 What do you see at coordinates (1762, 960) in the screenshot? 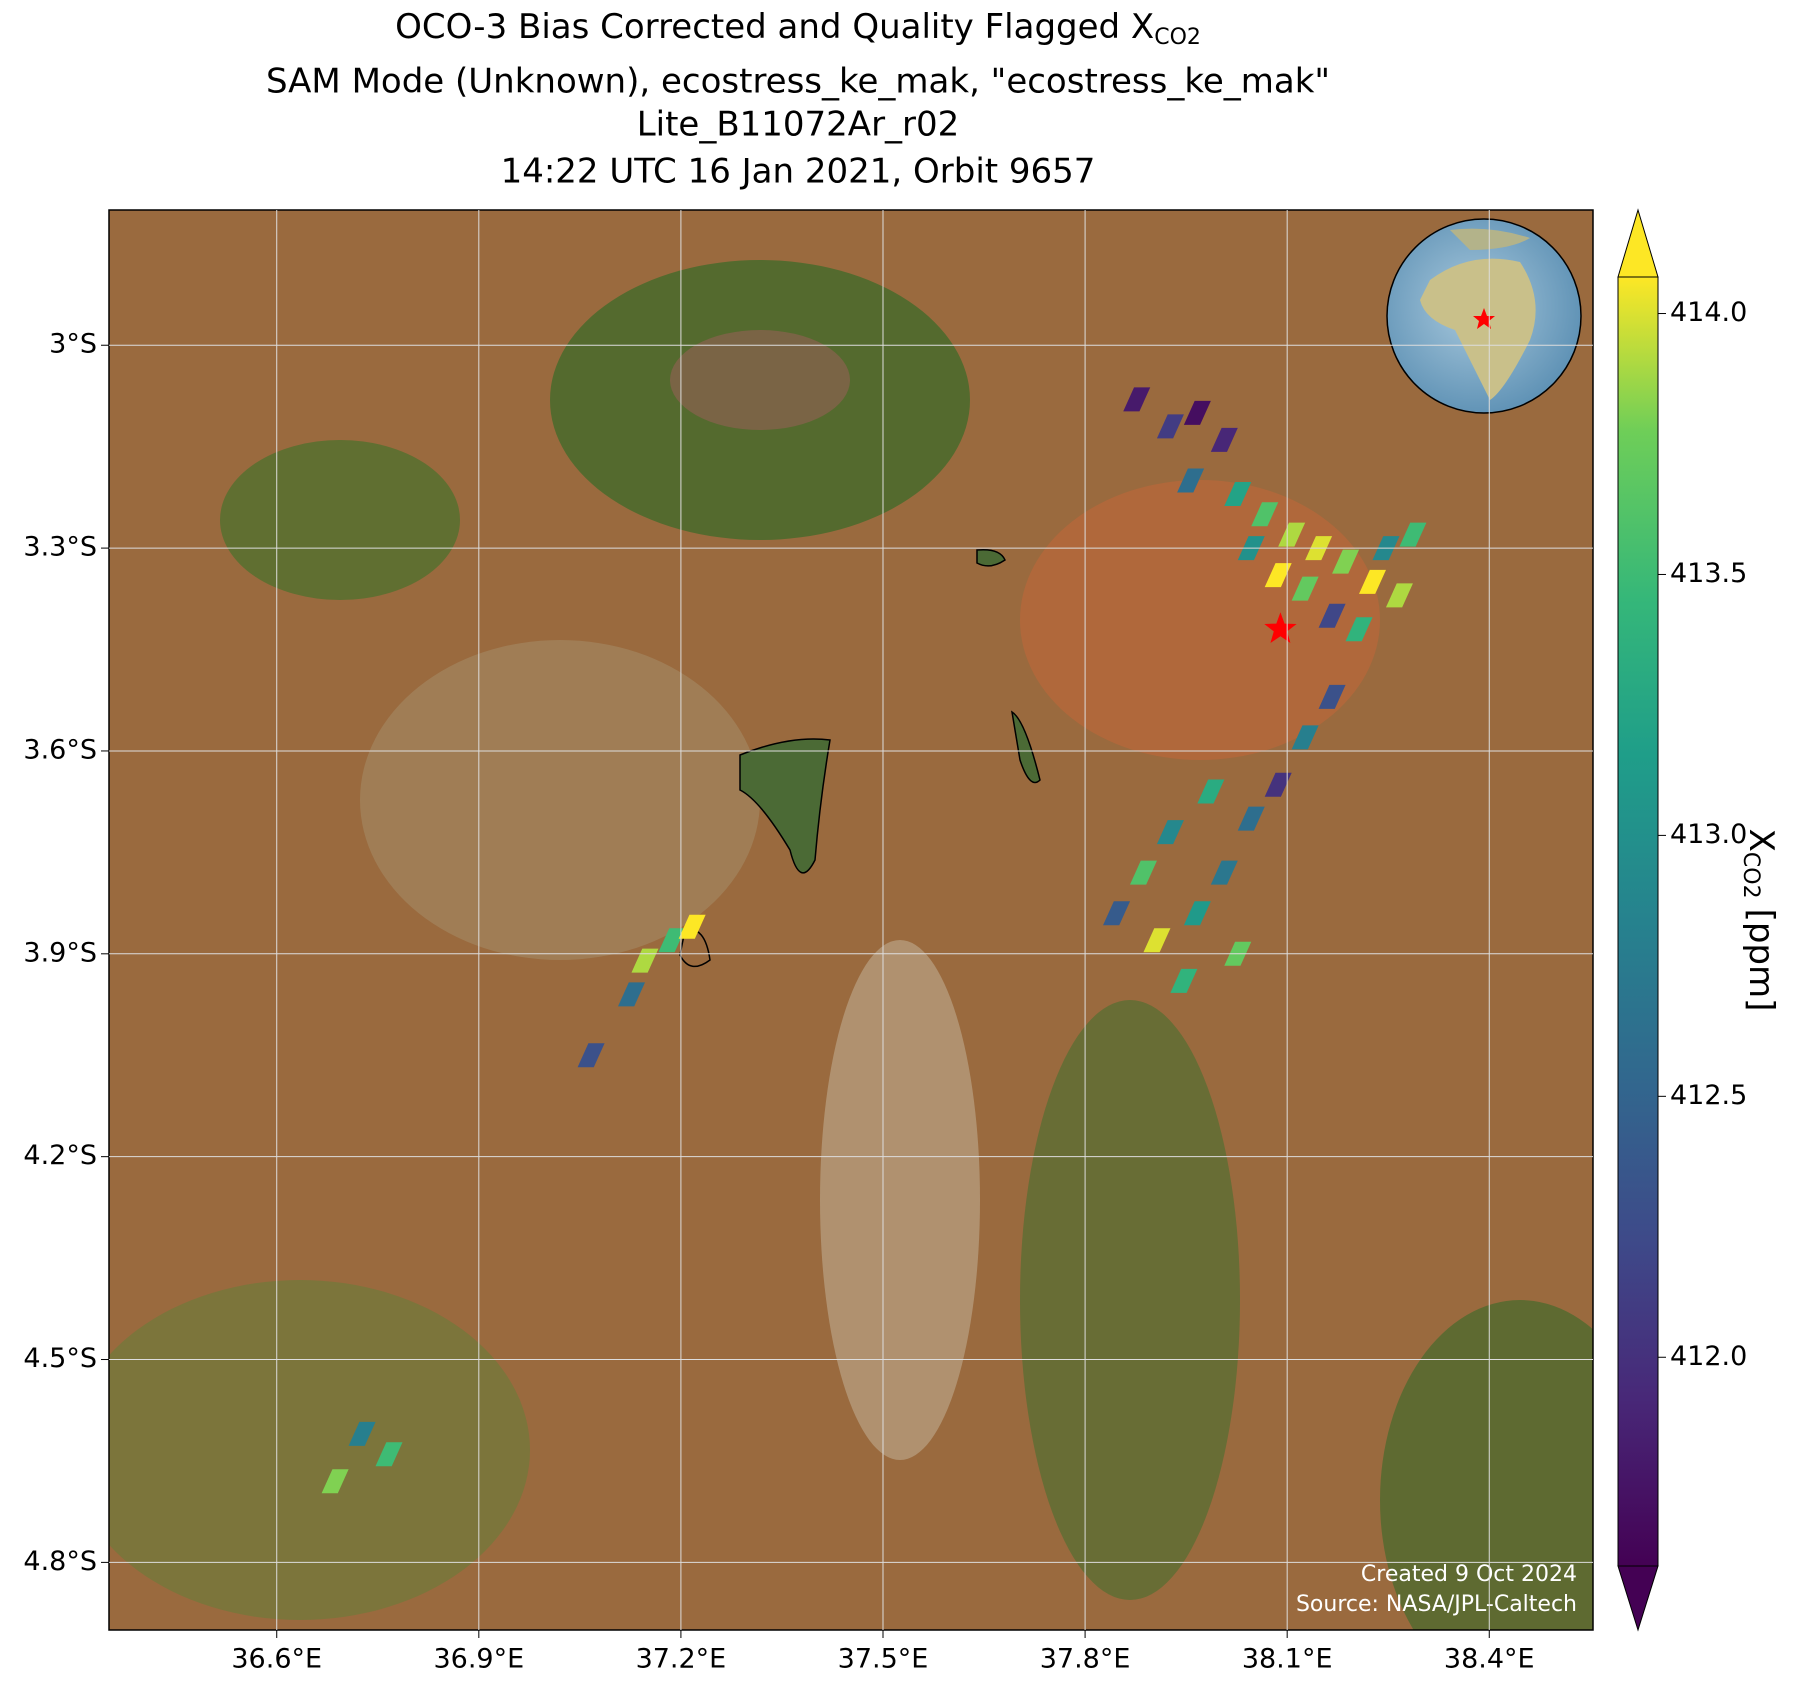
I see `colorbar-unit: [ppm]` at bounding box center [1762, 960].